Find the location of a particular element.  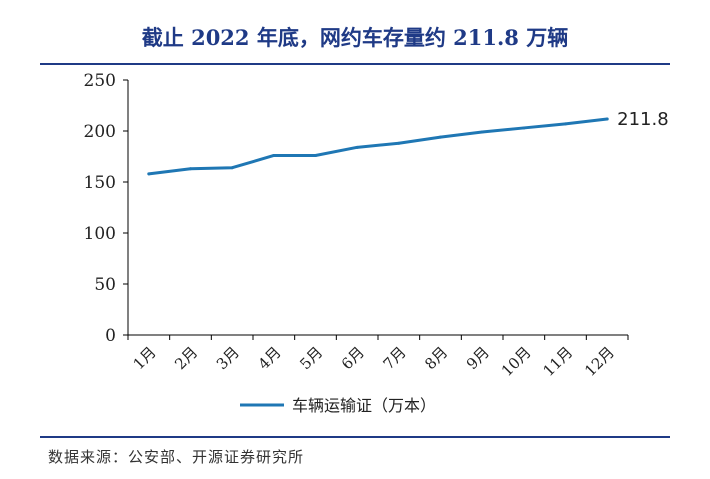

x-tick-label: 10月 is located at coordinates (516, 361).